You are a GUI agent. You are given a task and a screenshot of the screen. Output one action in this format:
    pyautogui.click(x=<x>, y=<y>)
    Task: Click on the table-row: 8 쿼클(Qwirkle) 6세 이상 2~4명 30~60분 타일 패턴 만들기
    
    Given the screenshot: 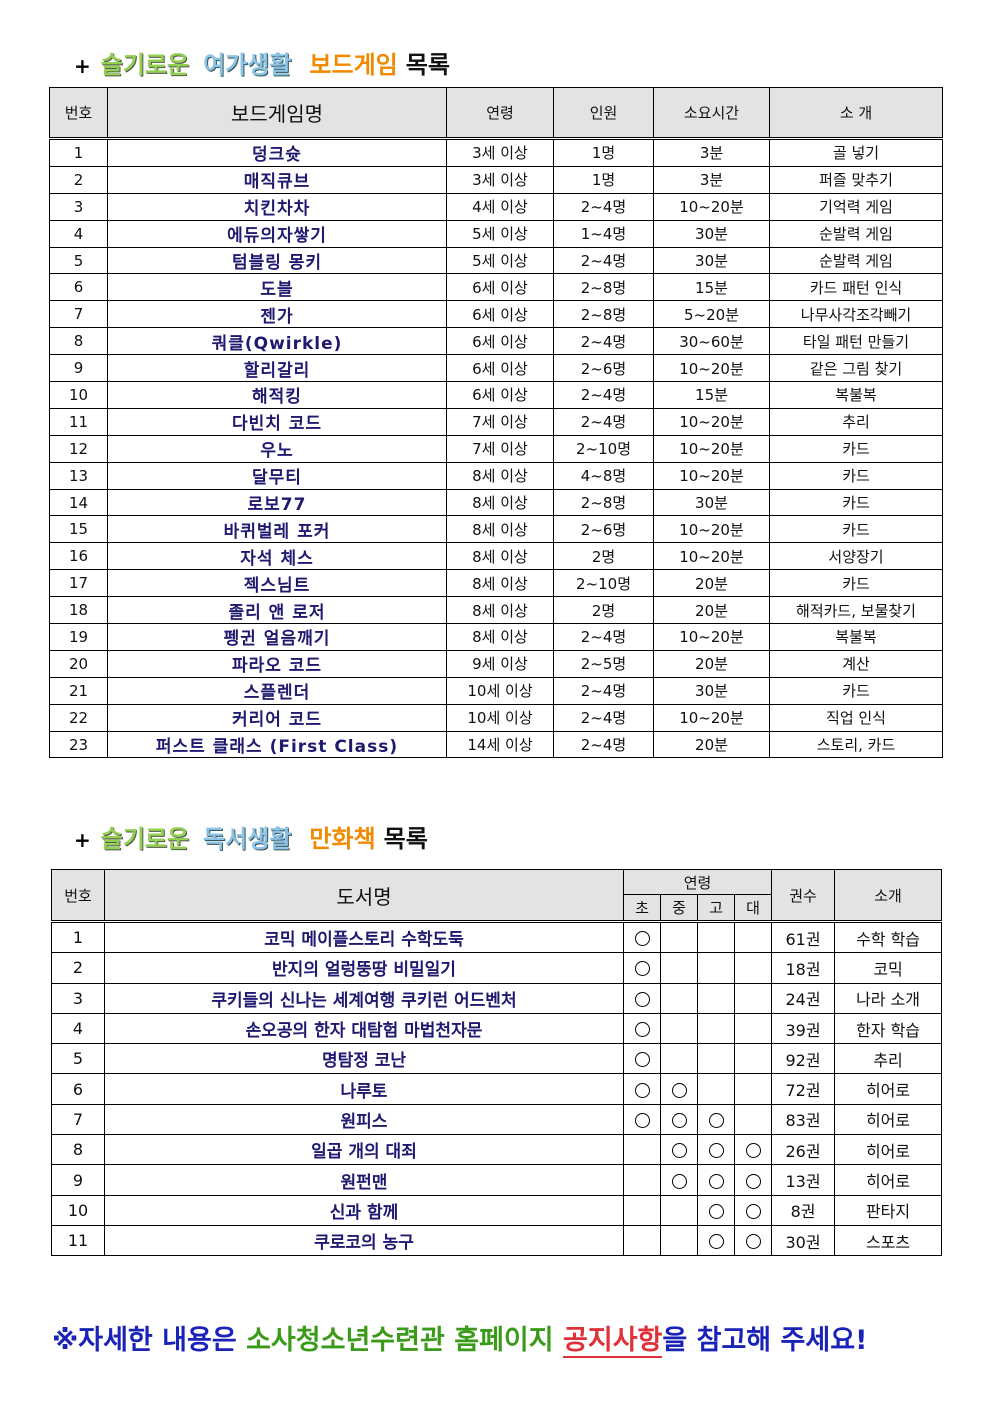 What is the action you would take?
    pyautogui.click(x=496, y=341)
    